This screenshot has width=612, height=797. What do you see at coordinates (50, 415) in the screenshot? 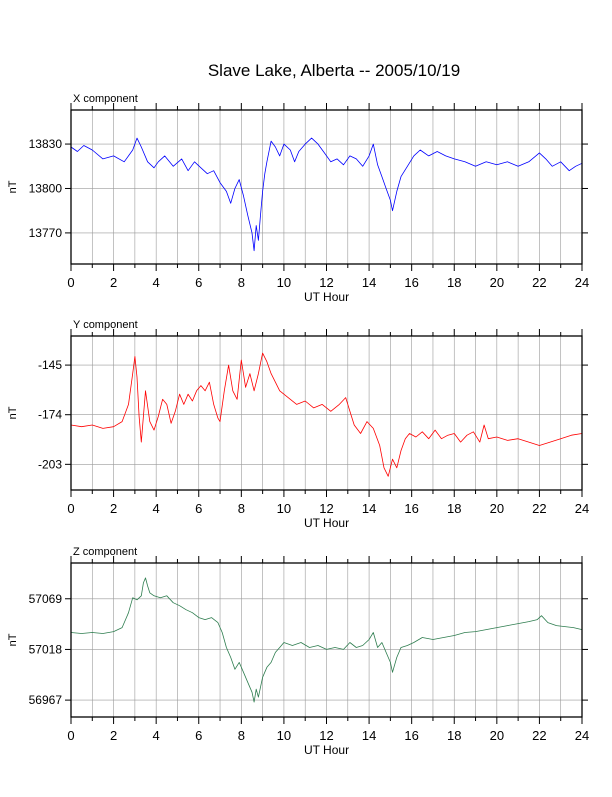
I see `y-tick-label: -174` at bounding box center [50, 415].